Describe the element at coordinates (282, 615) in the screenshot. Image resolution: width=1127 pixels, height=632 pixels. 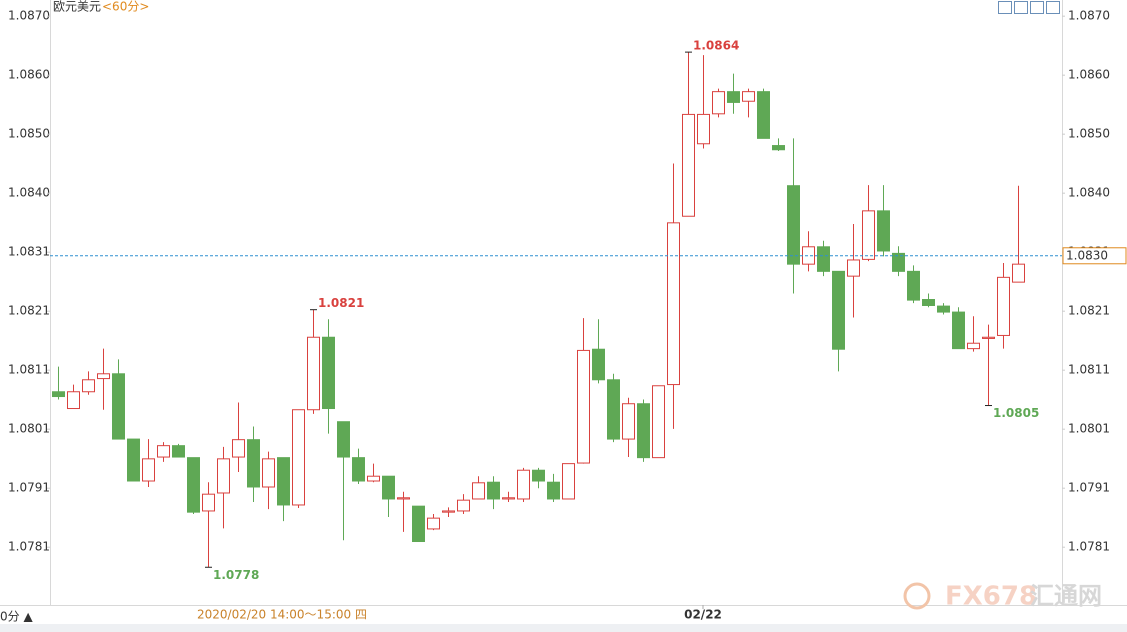
I see `crosshair-label: 2020/02/20 14:00～15:00 四` at that location.